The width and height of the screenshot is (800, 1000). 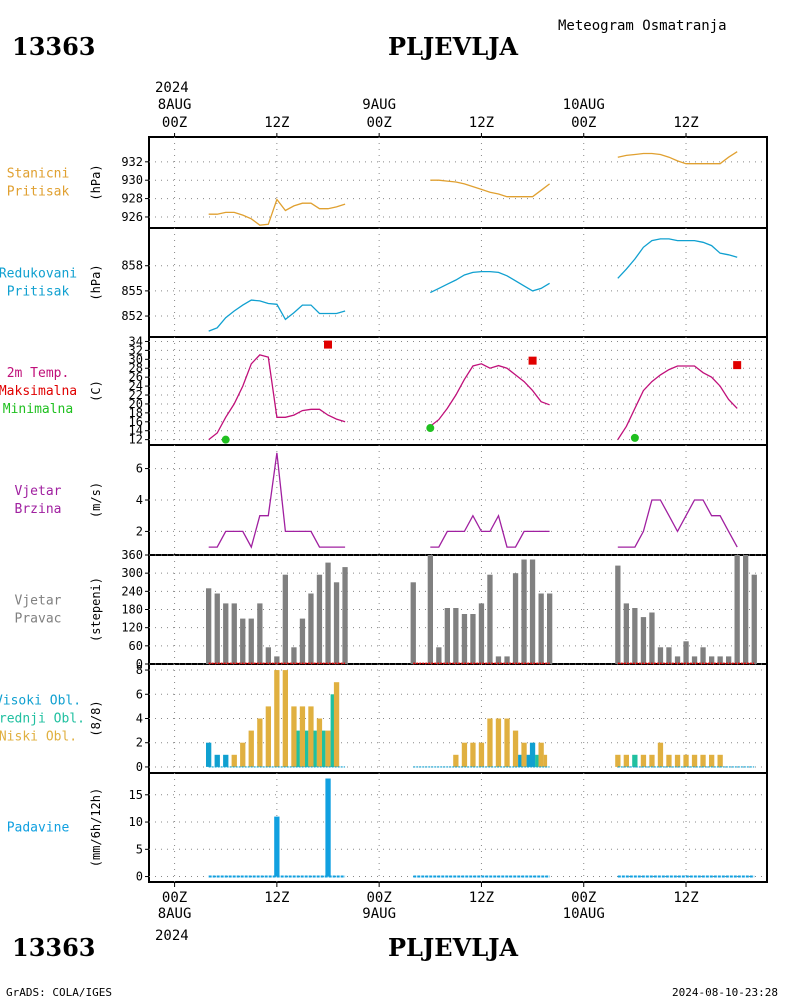 I want to click on panel-name-label: Minimalna, so click(x=38, y=409).